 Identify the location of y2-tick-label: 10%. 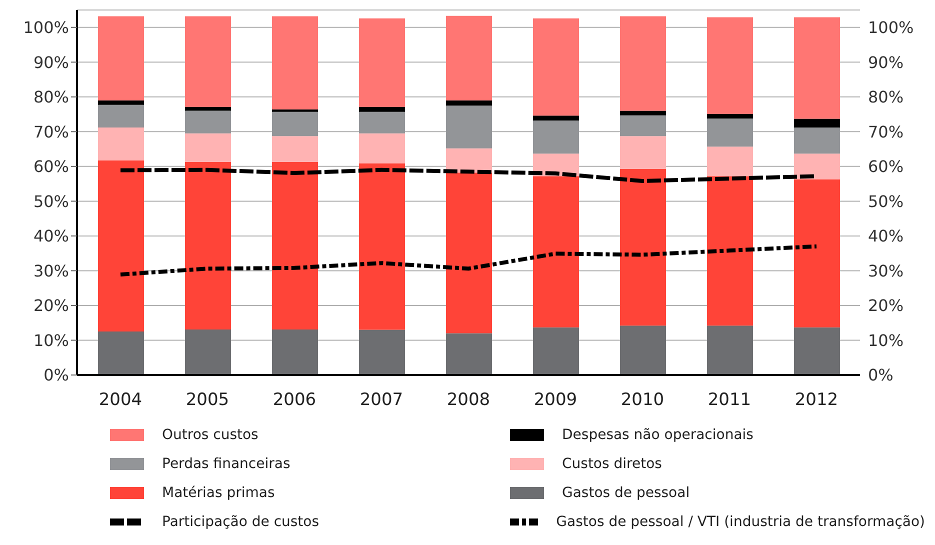
(886, 340).